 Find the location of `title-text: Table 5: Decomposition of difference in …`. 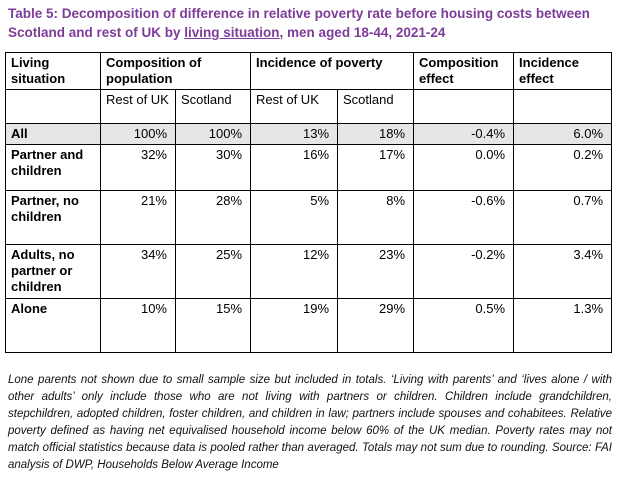

title-text: Table 5: Decomposition of difference in … is located at coordinates (299, 23).